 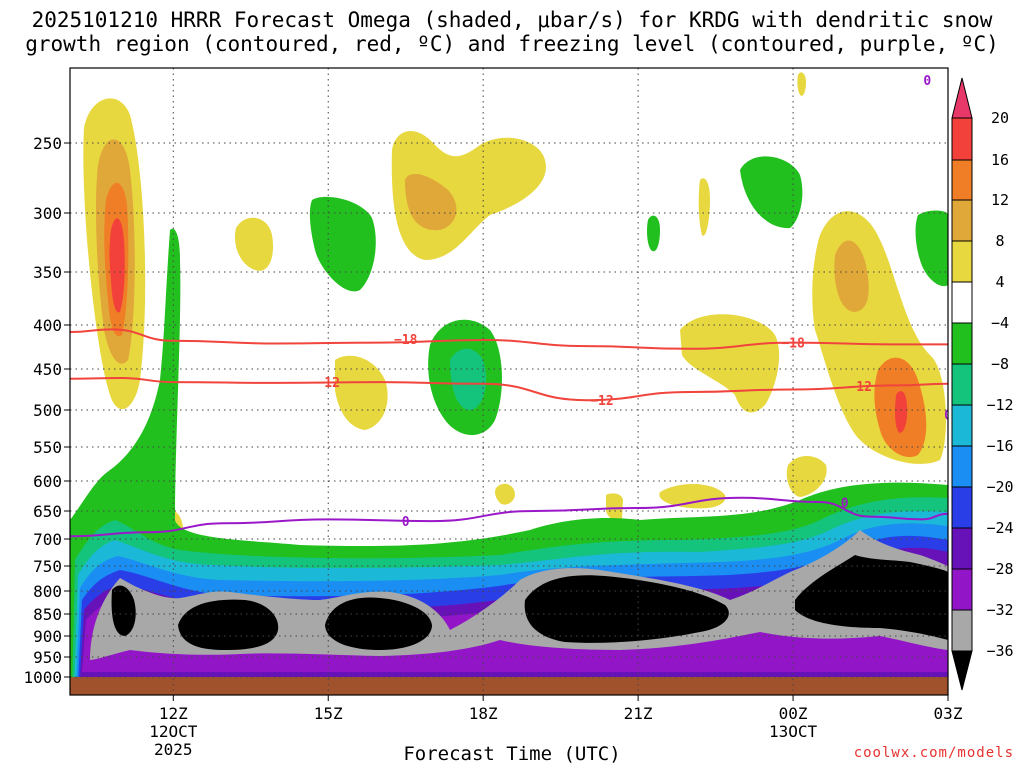 What do you see at coordinates (47, 325) in the screenshot?
I see `y-tick-label: 400` at bounding box center [47, 325].